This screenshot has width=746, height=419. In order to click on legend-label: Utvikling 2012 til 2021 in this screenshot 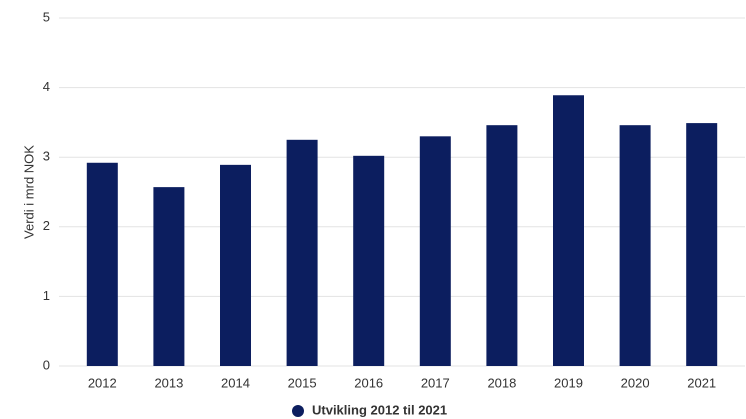, I will do `click(379, 409)`.